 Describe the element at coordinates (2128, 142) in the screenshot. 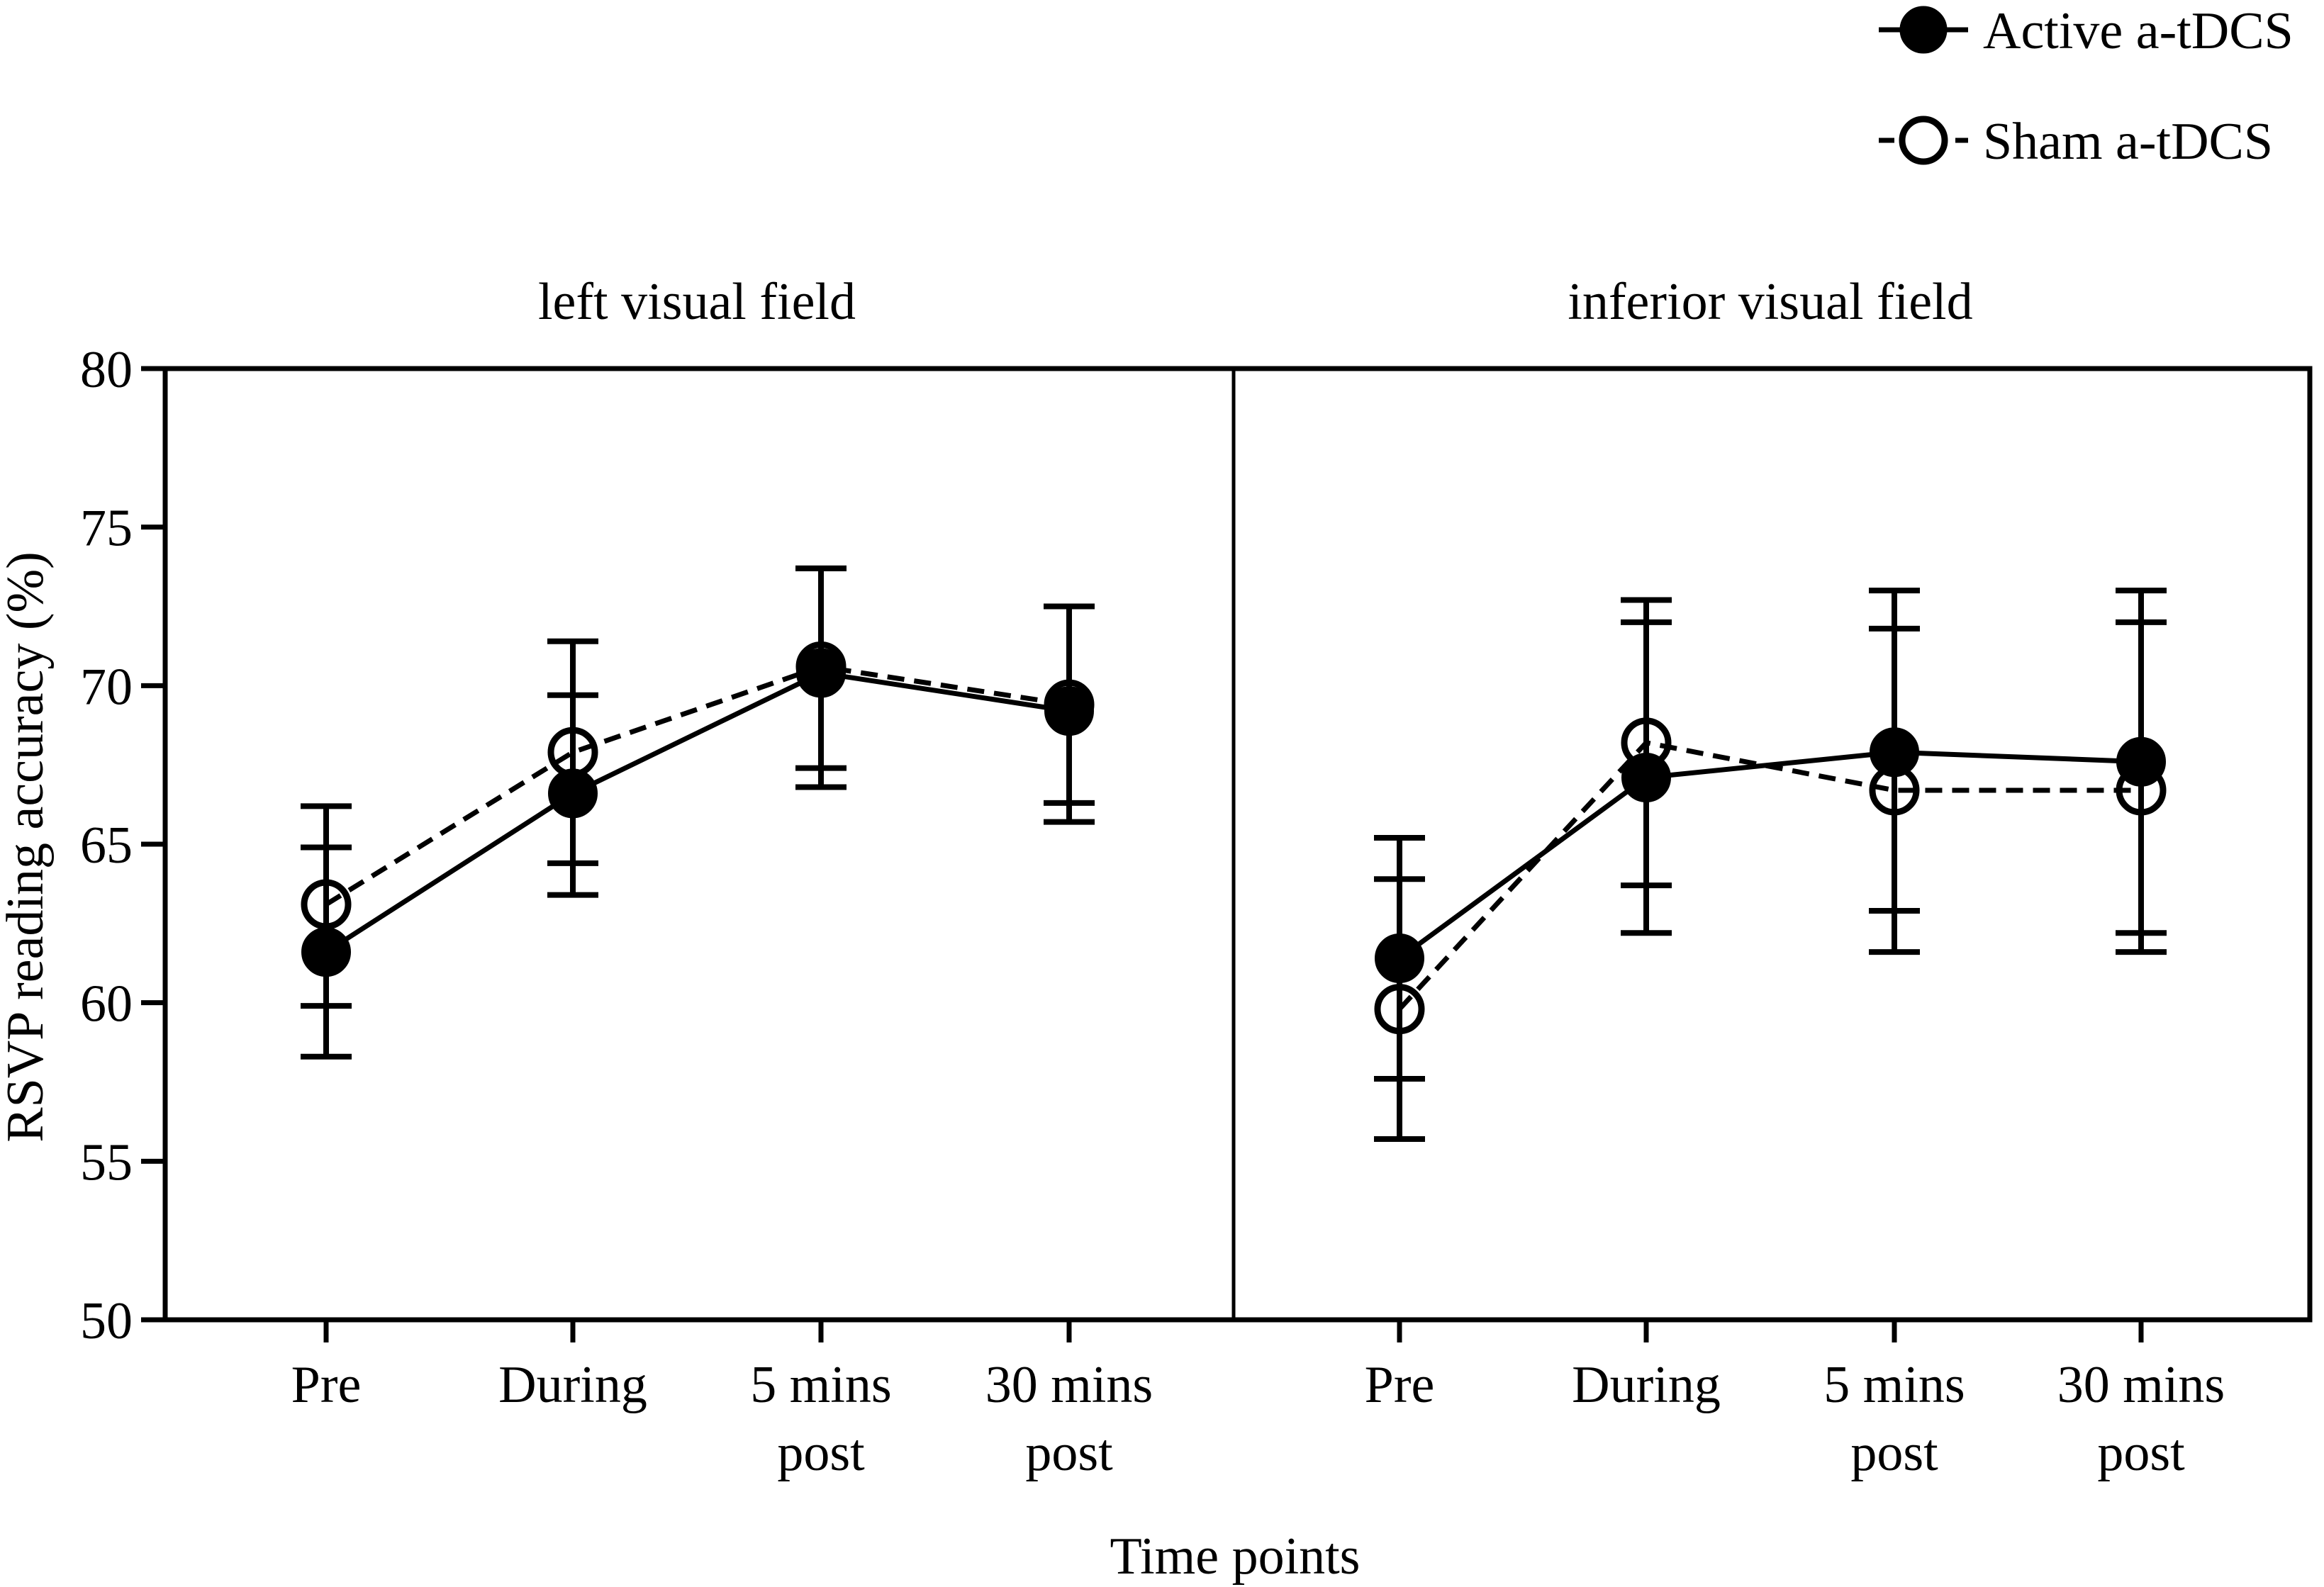

I see `legend-sham-label: Sham a-tDCS` at that location.